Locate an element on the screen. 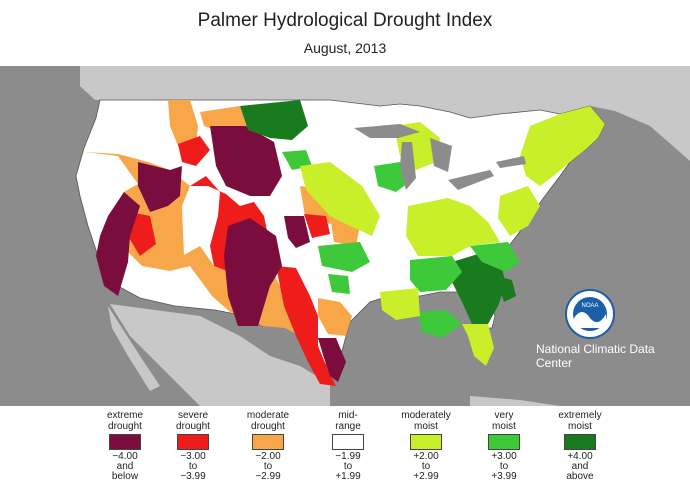  legend-item: very moist +3.00 to +3.99 is located at coordinates (504, 445).